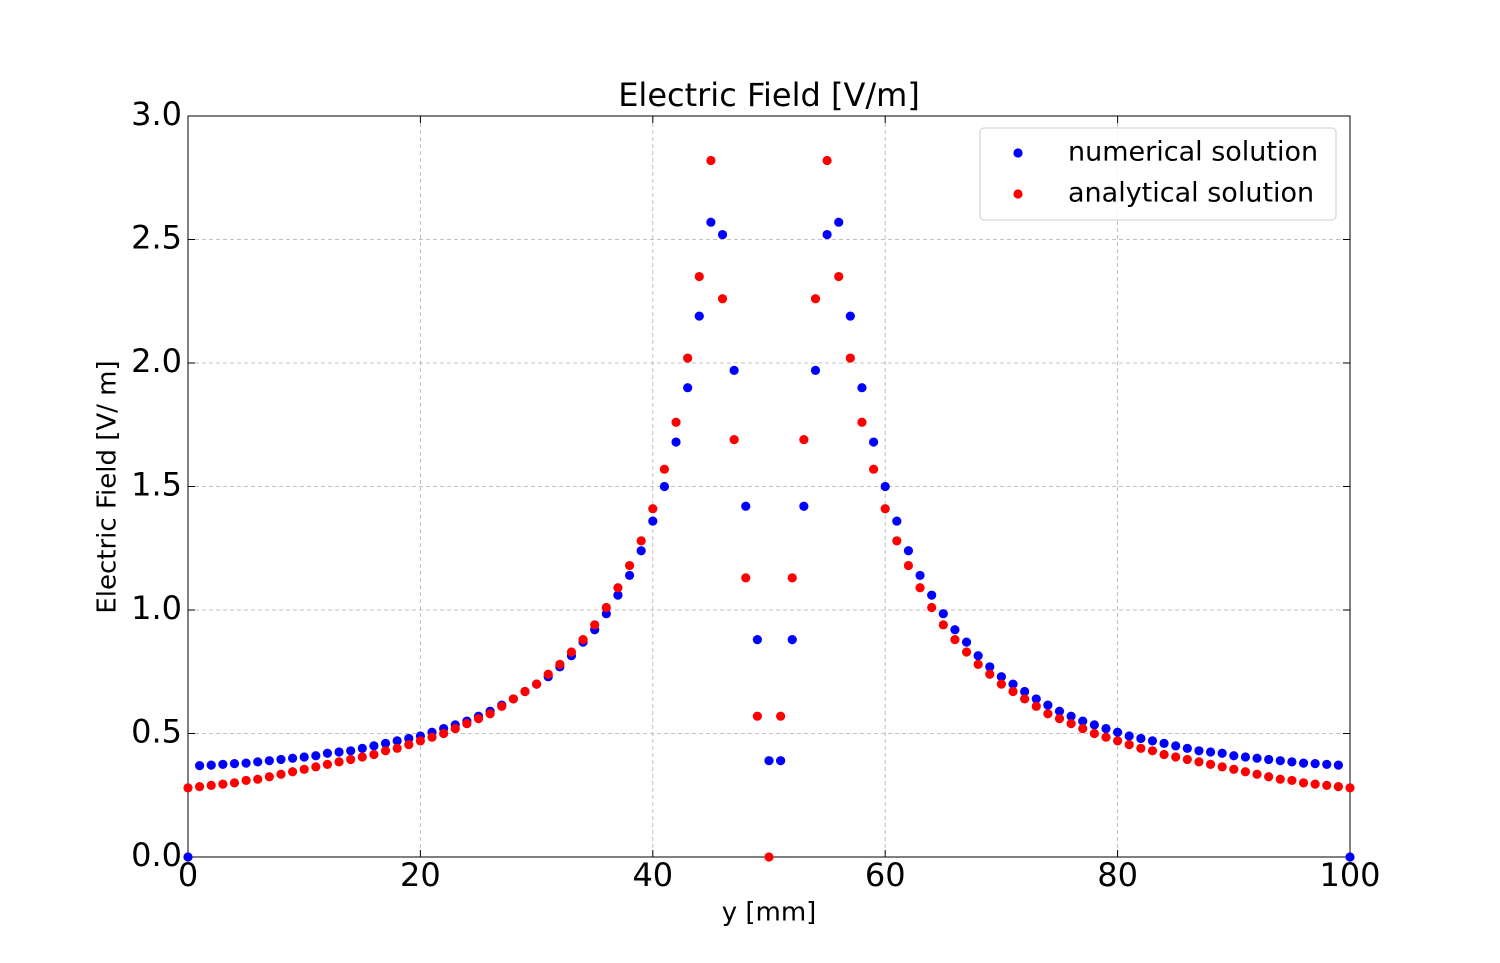 This screenshot has width=1500, height=963. What do you see at coordinates (1193, 152) in the screenshot?
I see `legend-label: numerical solution` at bounding box center [1193, 152].